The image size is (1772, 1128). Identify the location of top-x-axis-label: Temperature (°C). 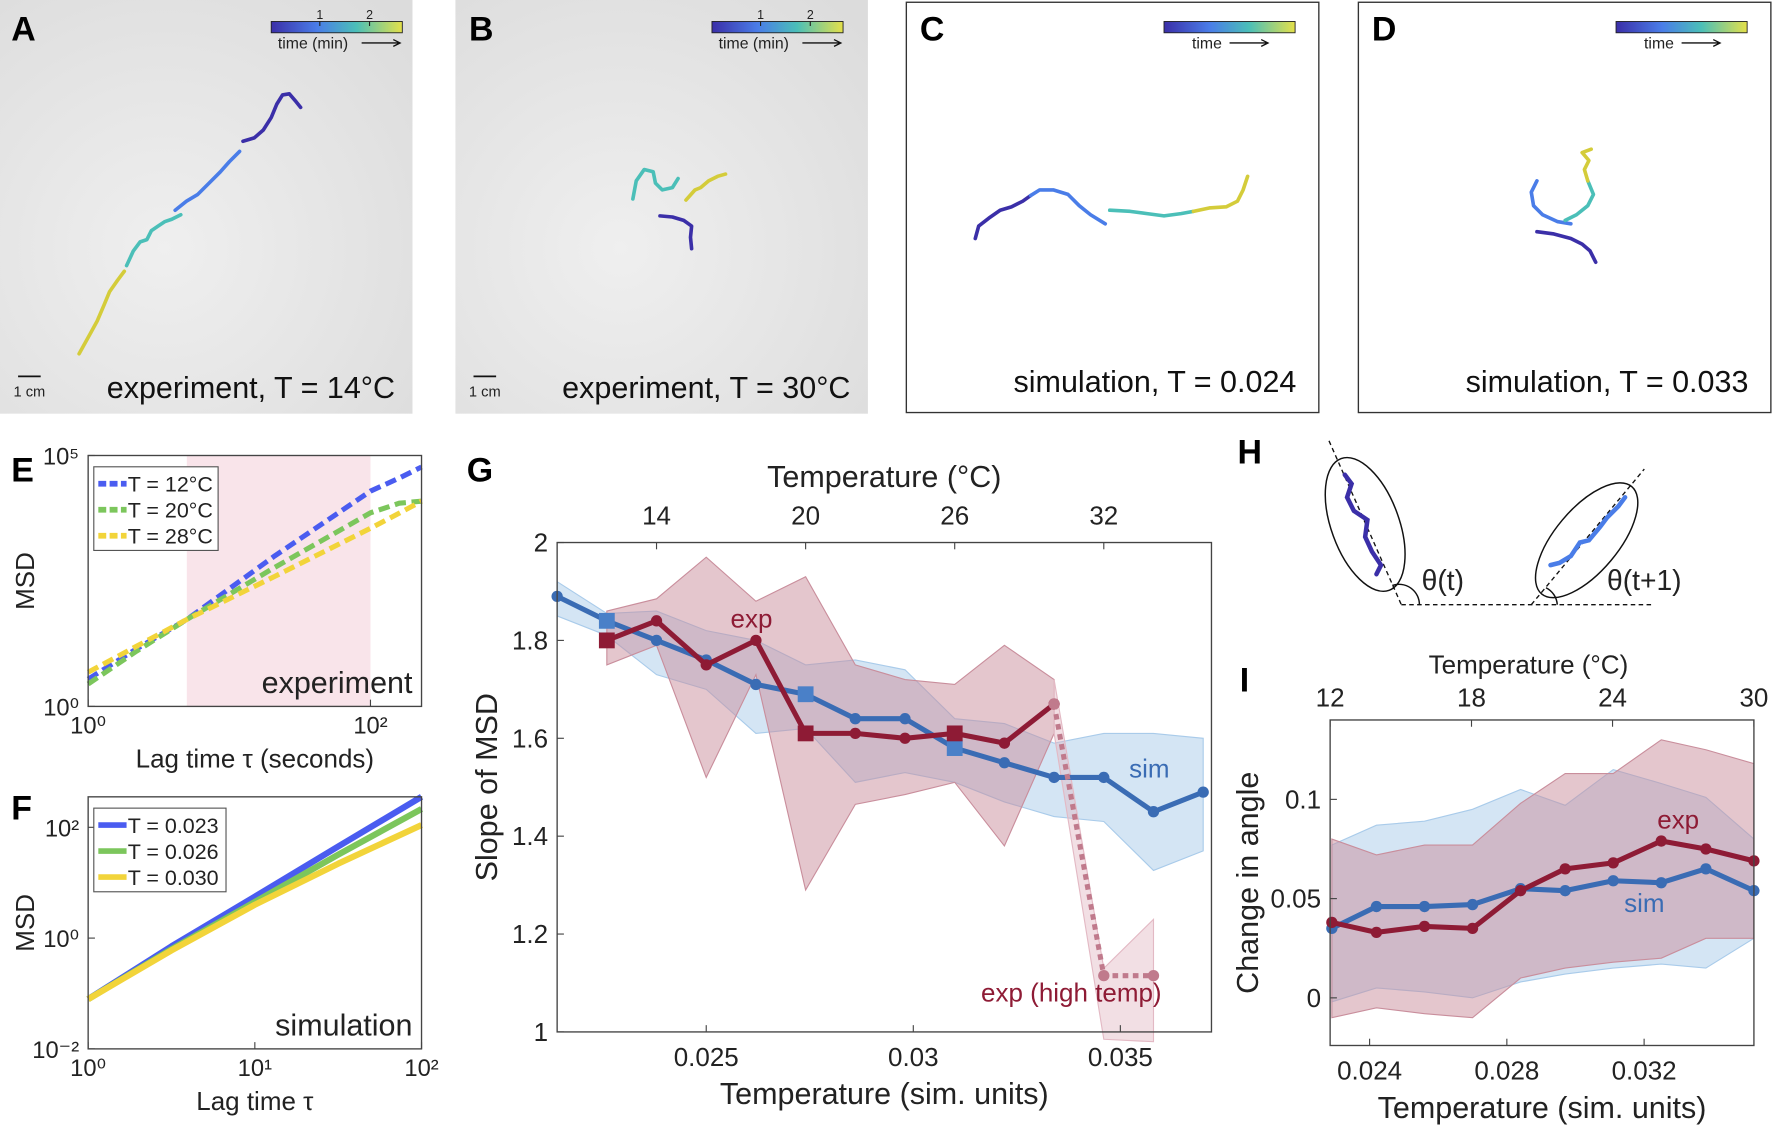
(884, 477).